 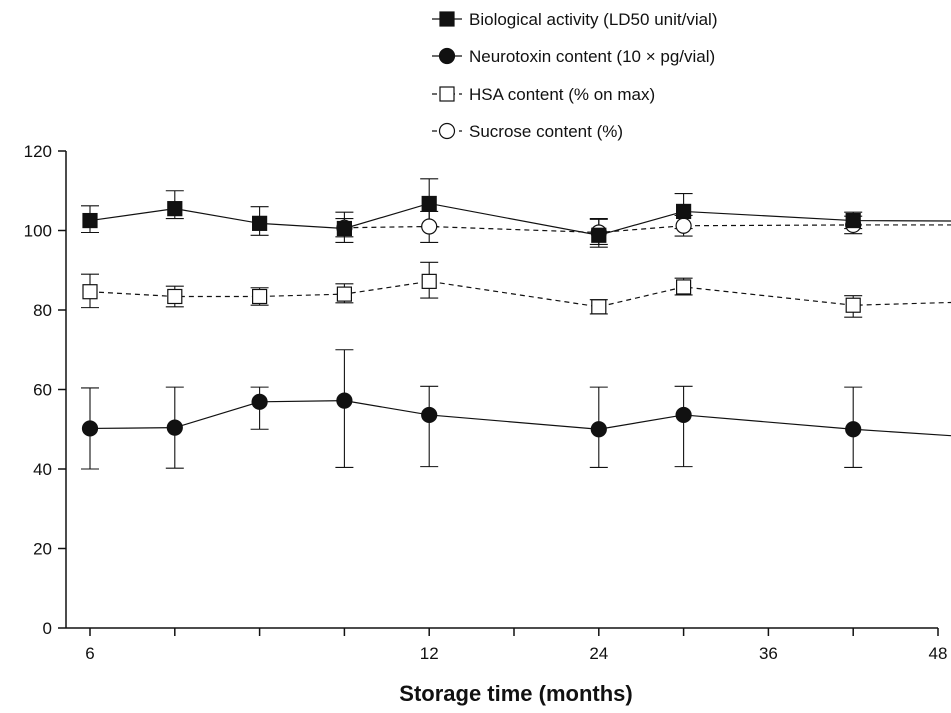 I want to click on x-axis-title: Storage time (months), so click(x=515, y=693).